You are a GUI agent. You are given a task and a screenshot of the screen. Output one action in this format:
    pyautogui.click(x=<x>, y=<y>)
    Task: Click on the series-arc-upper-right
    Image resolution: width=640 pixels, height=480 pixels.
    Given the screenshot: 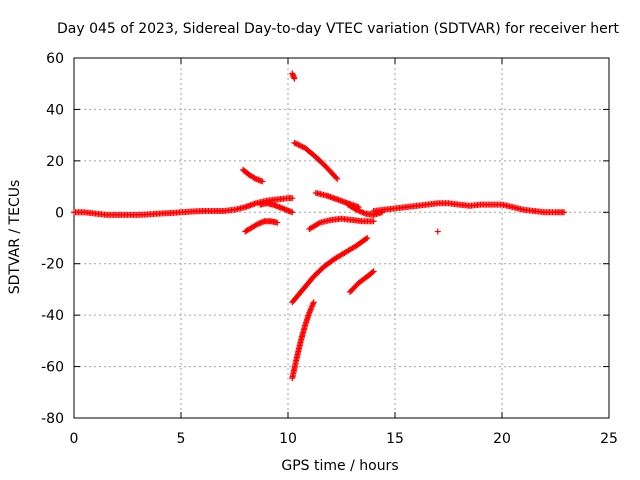 What is the action you would take?
    pyautogui.click(x=316, y=160)
    